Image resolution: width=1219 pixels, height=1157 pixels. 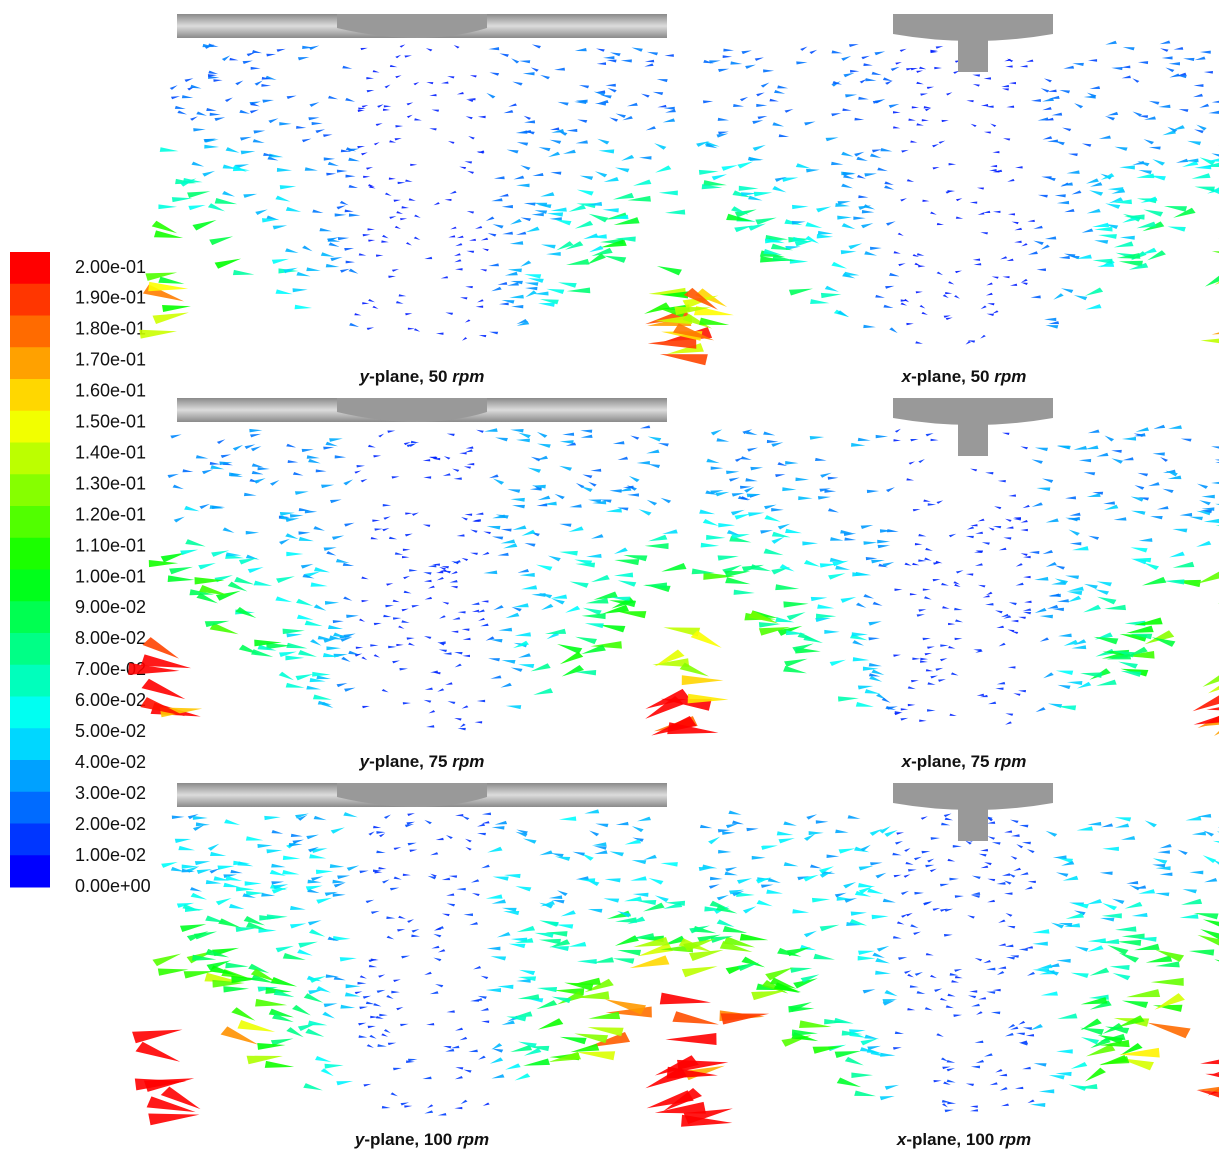 I want to click on caption-part: rpm, so click(x=1010, y=376).